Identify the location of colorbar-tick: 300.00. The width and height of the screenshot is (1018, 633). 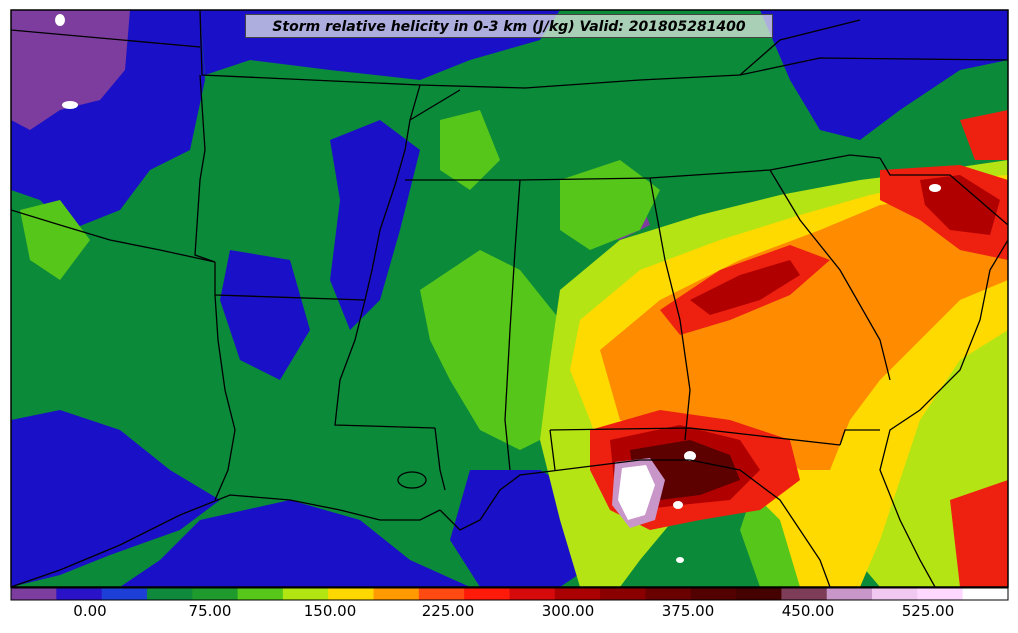
(568, 611).